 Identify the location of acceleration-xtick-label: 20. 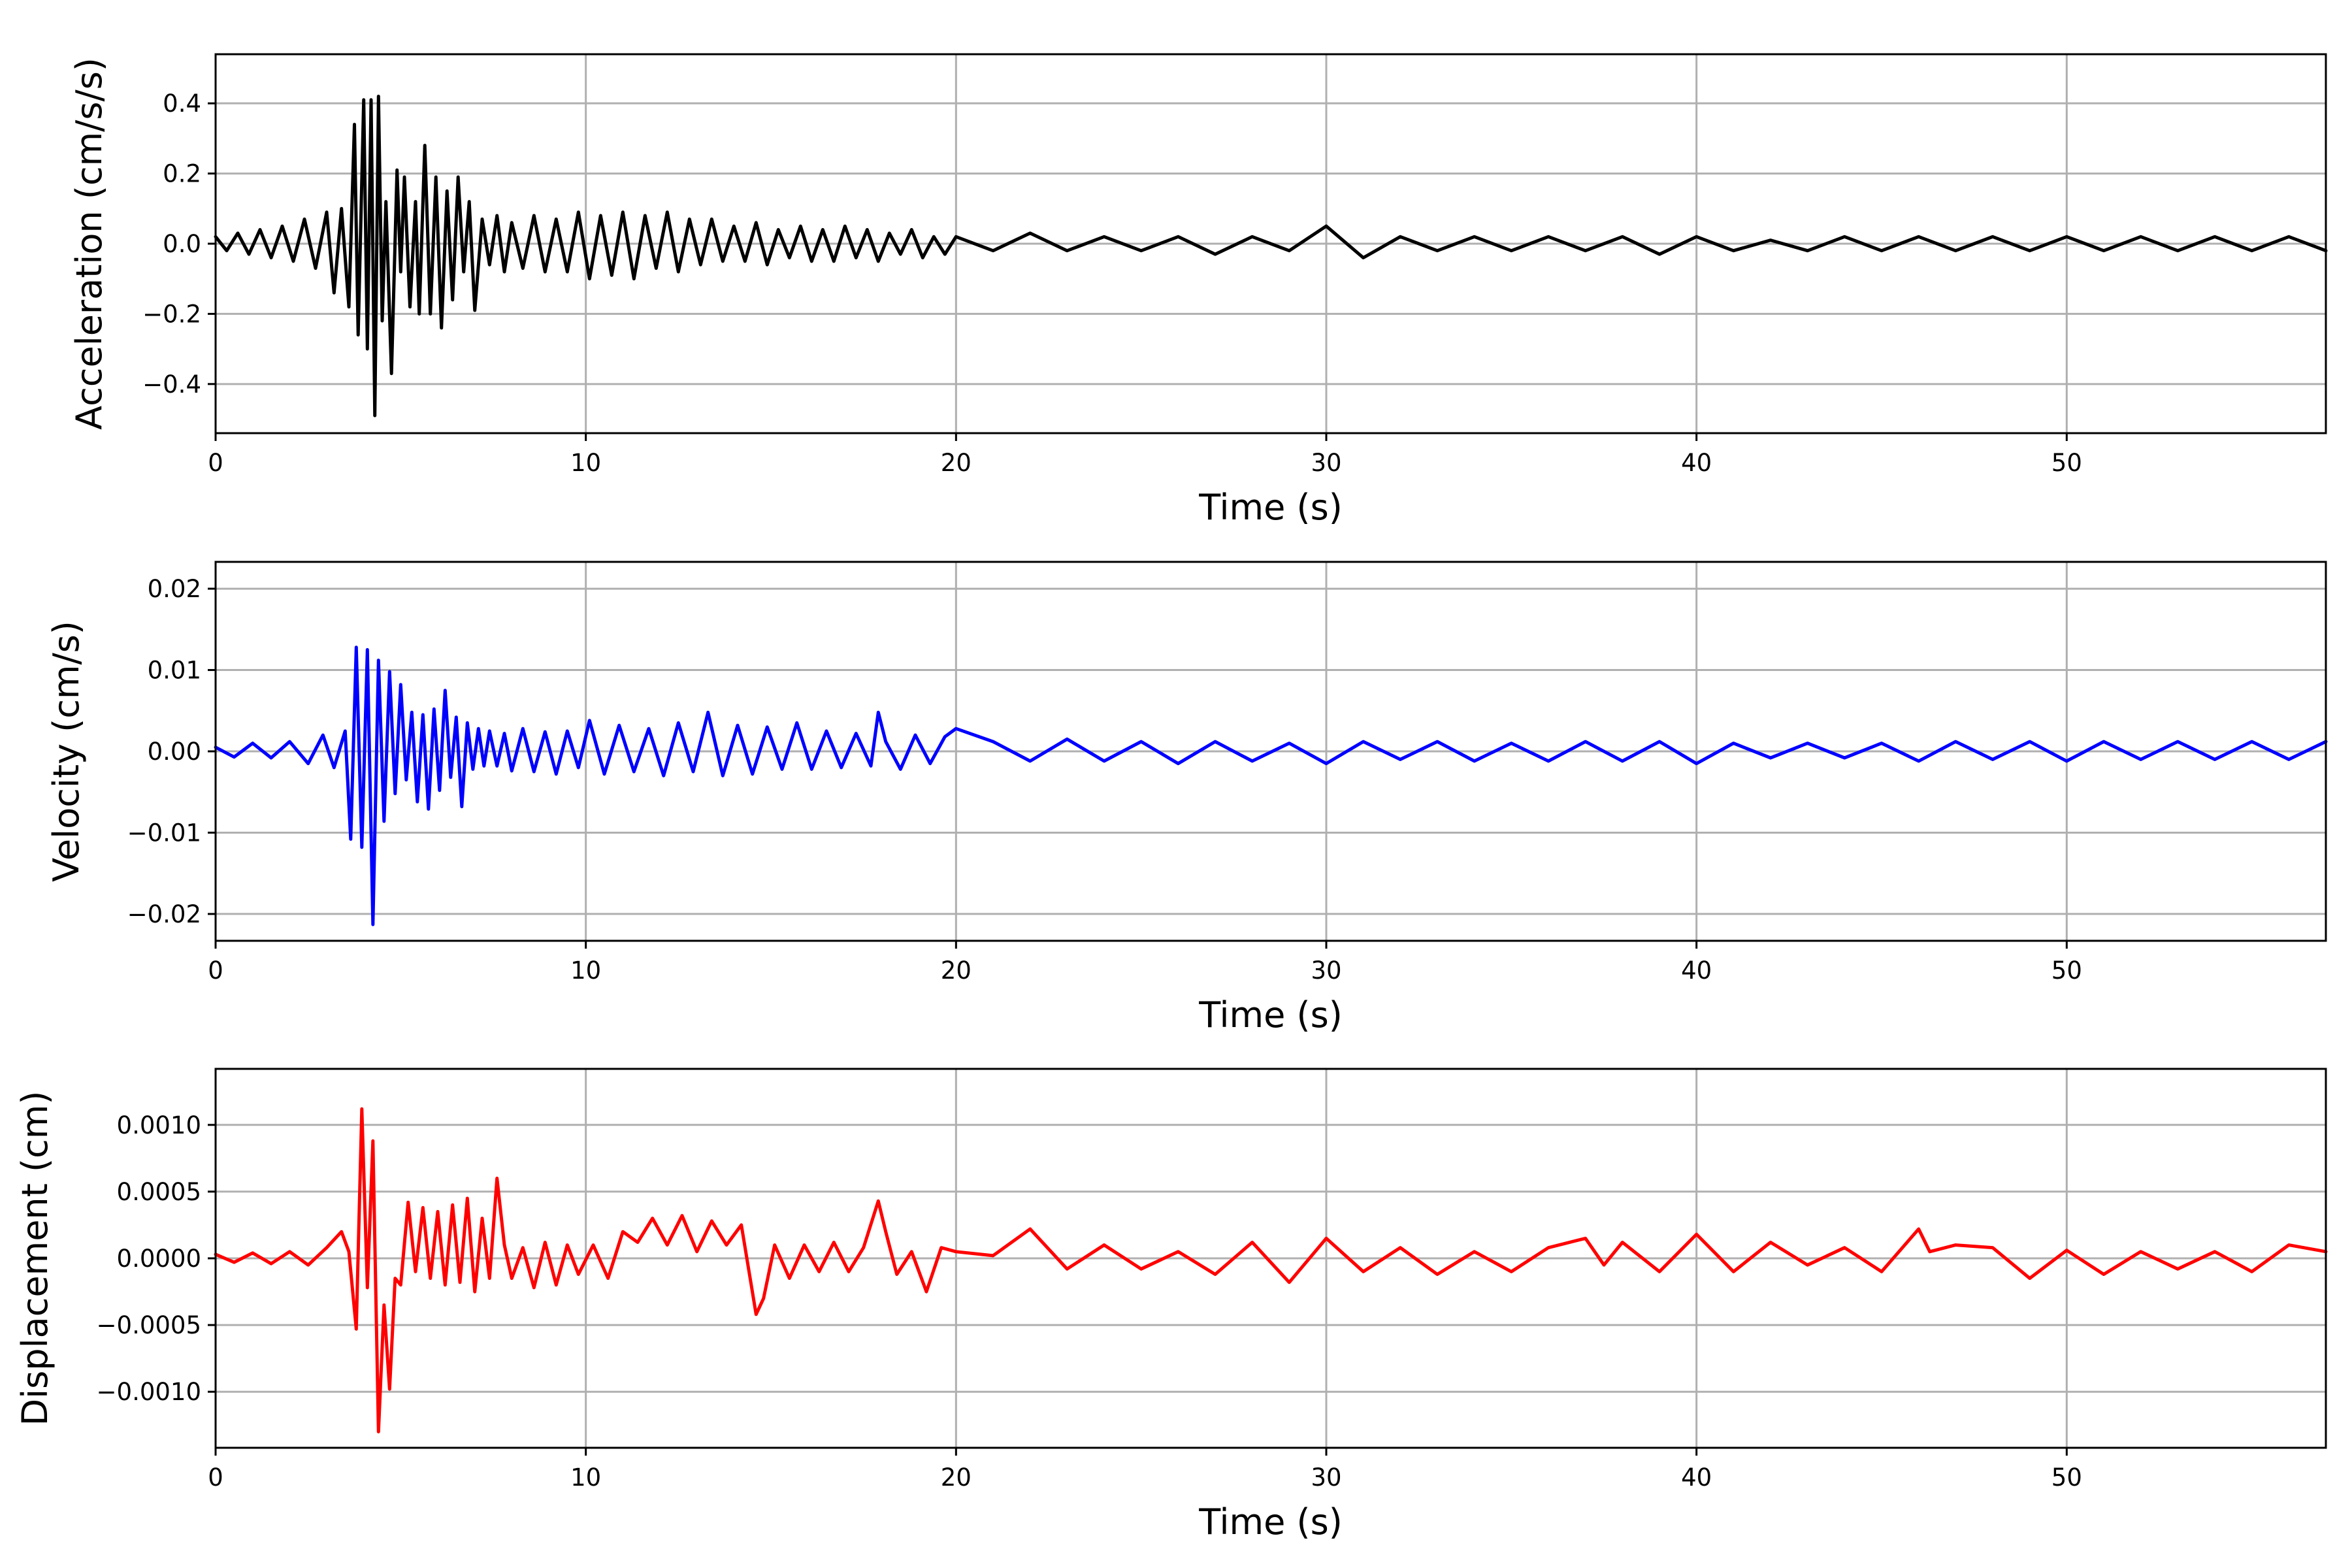
(956, 463).